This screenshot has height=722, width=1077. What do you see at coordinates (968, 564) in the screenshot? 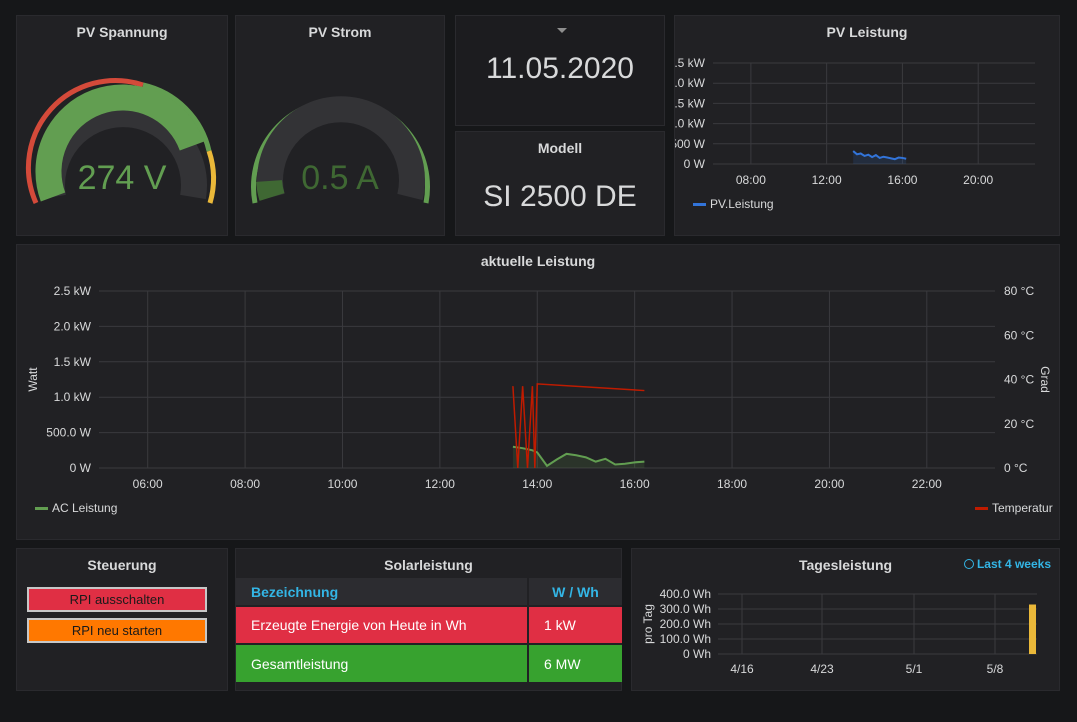
I see `clock-icon` at bounding box center [968, 564].